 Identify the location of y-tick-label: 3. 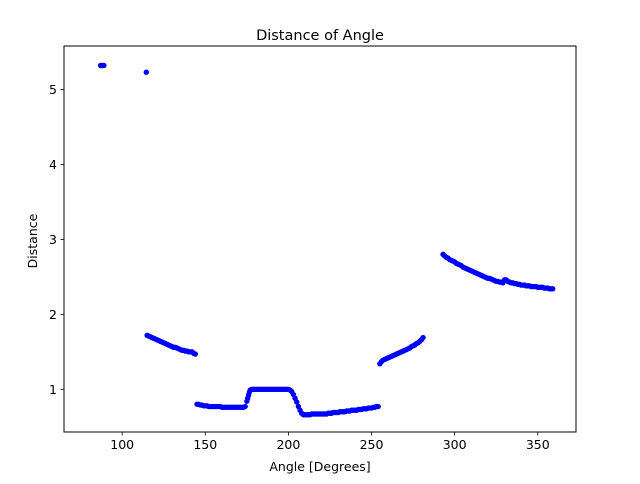
(53, 239).